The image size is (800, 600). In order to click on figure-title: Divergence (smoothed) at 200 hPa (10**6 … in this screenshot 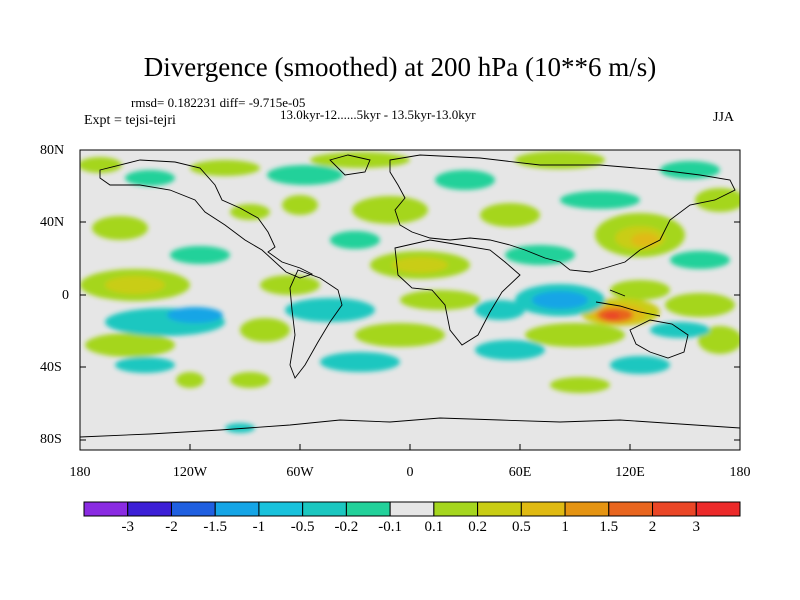, I will do `click(400, 67)`.